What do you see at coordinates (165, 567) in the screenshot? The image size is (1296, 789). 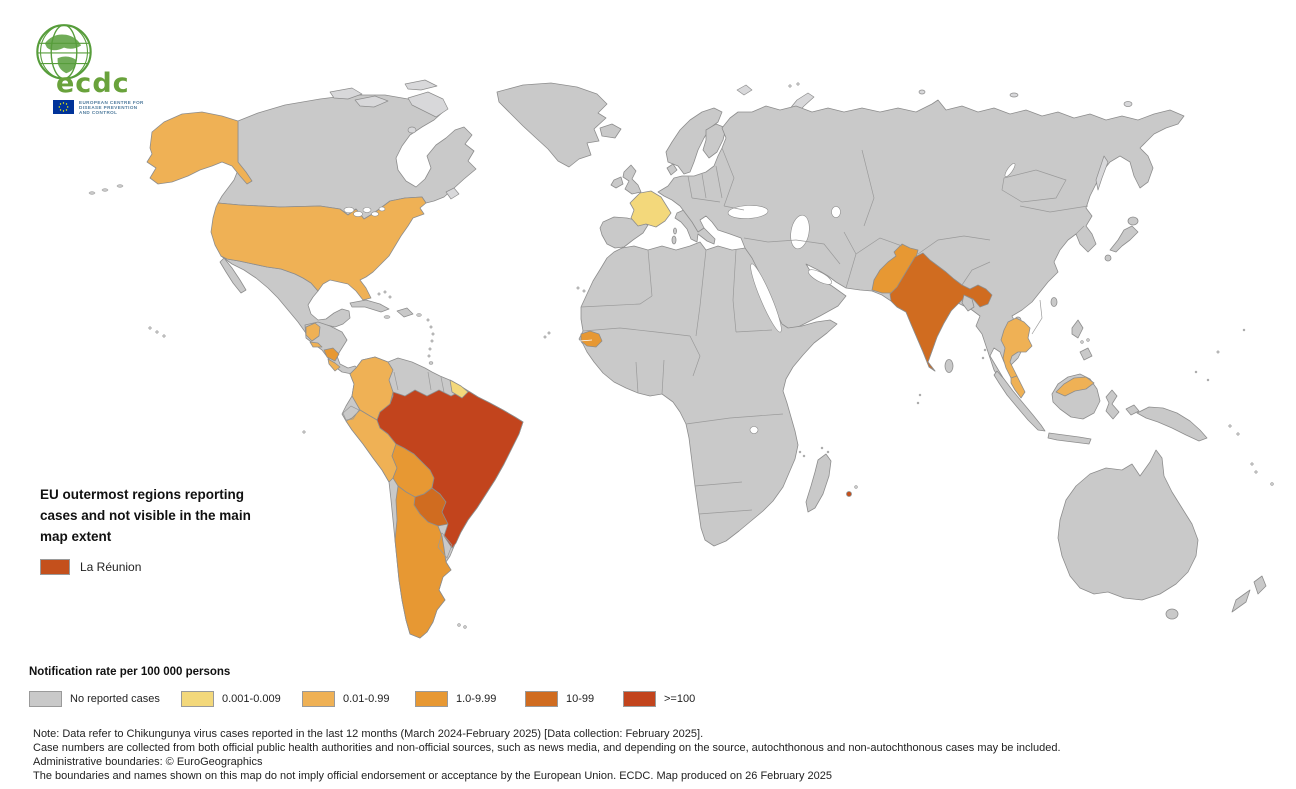 I see `inset-legend-item: La Réunion` at bounding box center [165, 567].